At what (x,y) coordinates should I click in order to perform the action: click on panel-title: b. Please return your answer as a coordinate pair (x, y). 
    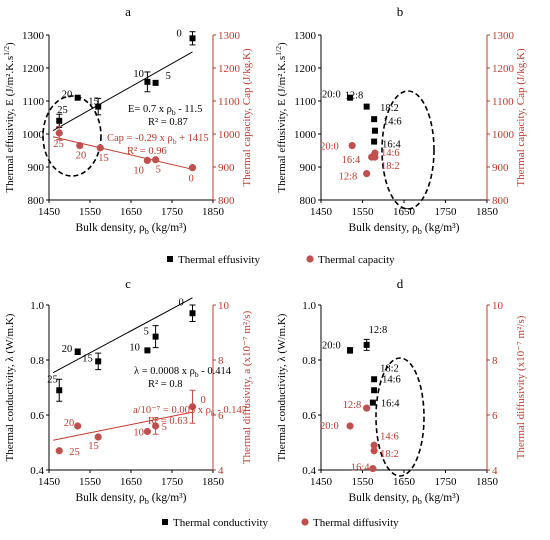
    Looking at the image, I should click on (400, 11).